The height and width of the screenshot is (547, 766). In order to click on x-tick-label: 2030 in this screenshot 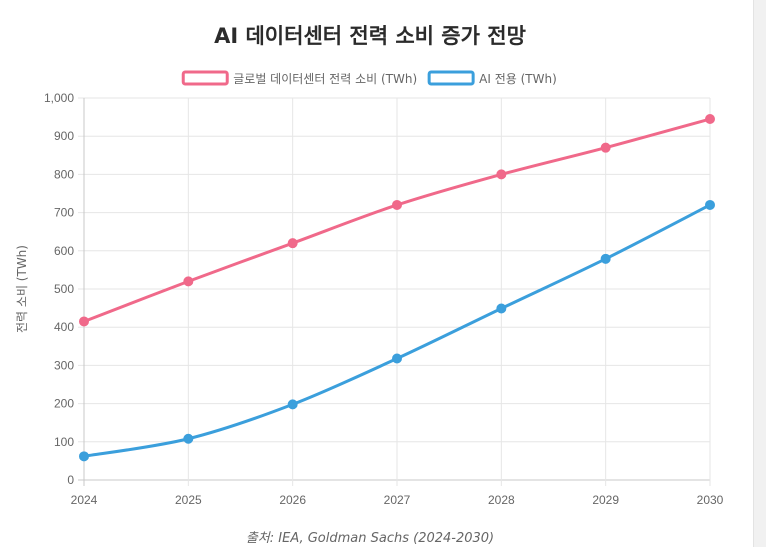, I will do `click(710, 500)`.